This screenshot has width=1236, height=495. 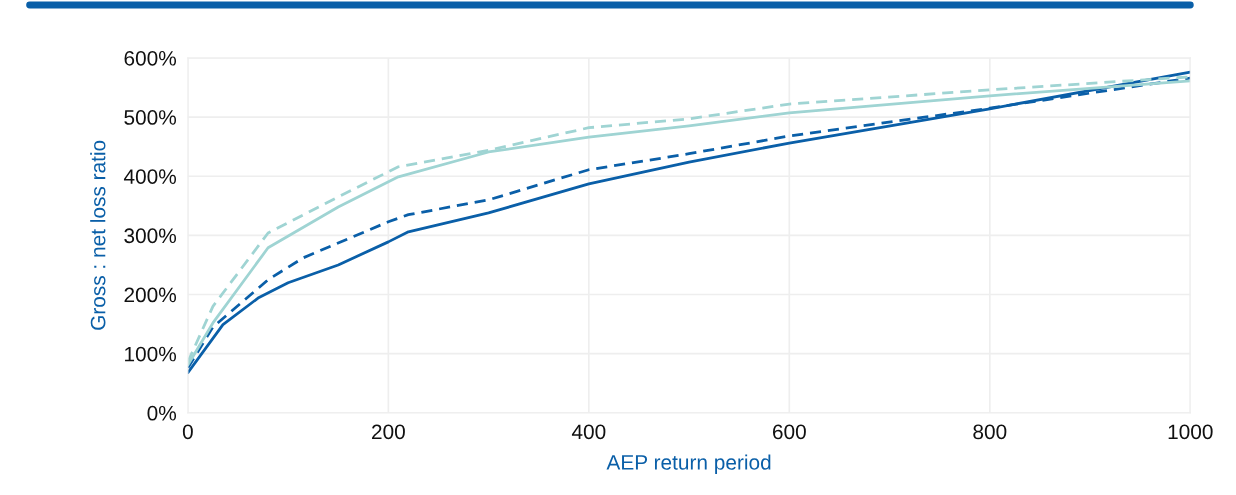 What do you see at coordinates (789, 432) in the screenshot?
I see `x-tick-label: 600` at bounding box center [789, 432].